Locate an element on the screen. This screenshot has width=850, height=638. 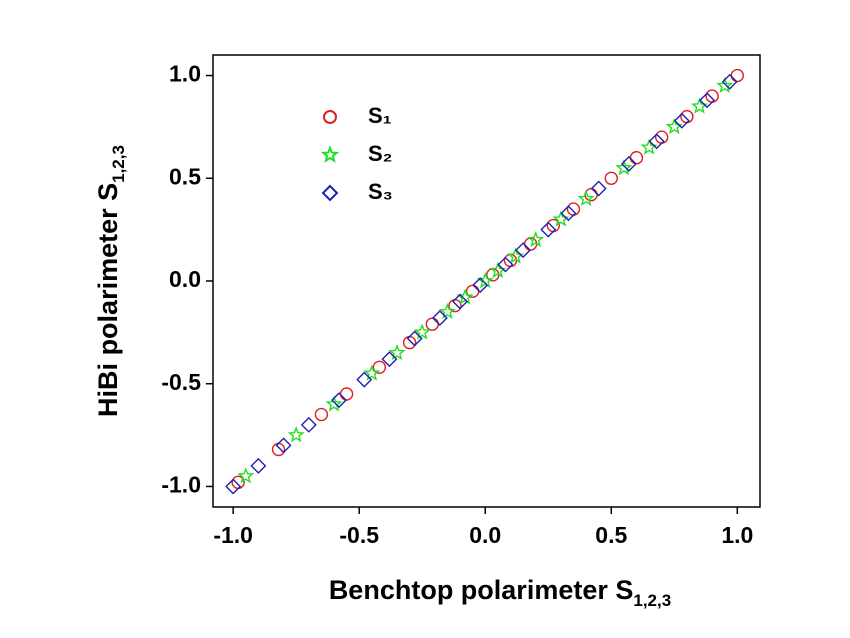
y-tick-label: 1.0 is located at coordinates (185, 74).